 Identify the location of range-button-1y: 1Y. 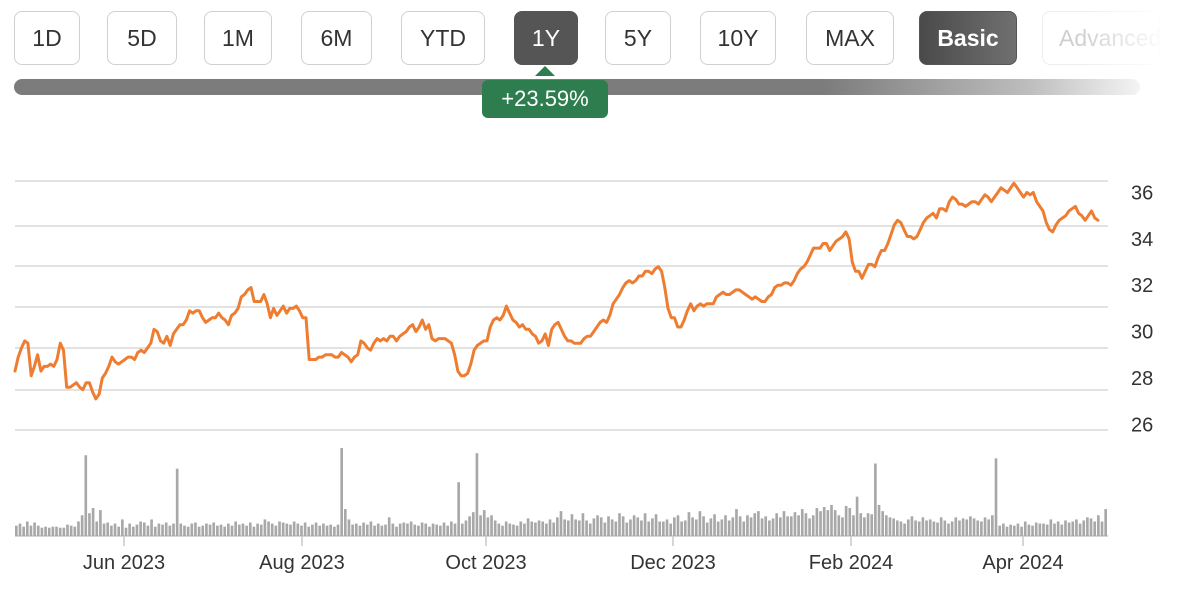
(546, 38).